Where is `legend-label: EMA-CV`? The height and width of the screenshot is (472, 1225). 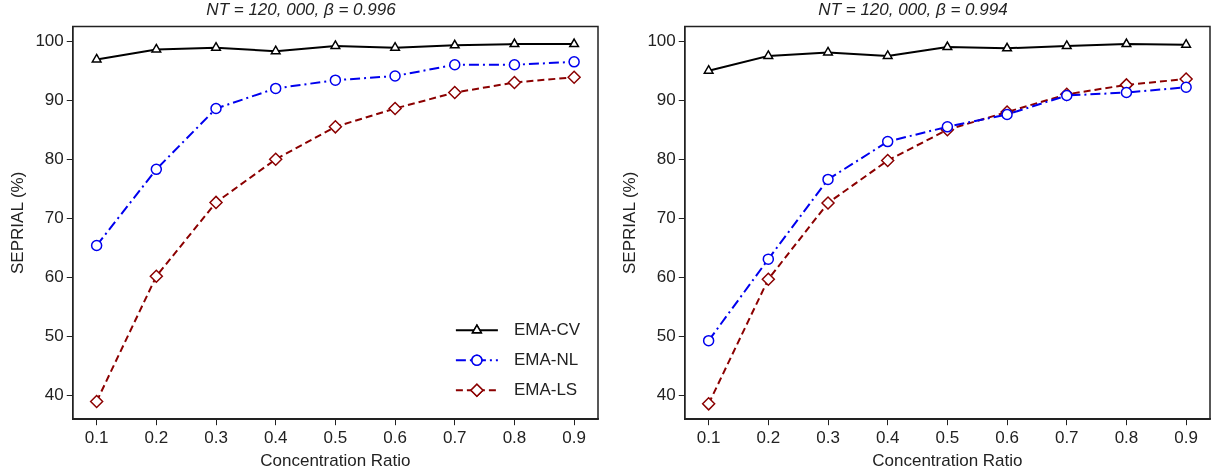
legend-label: EMA-CV is located at coordinates (547, 329).